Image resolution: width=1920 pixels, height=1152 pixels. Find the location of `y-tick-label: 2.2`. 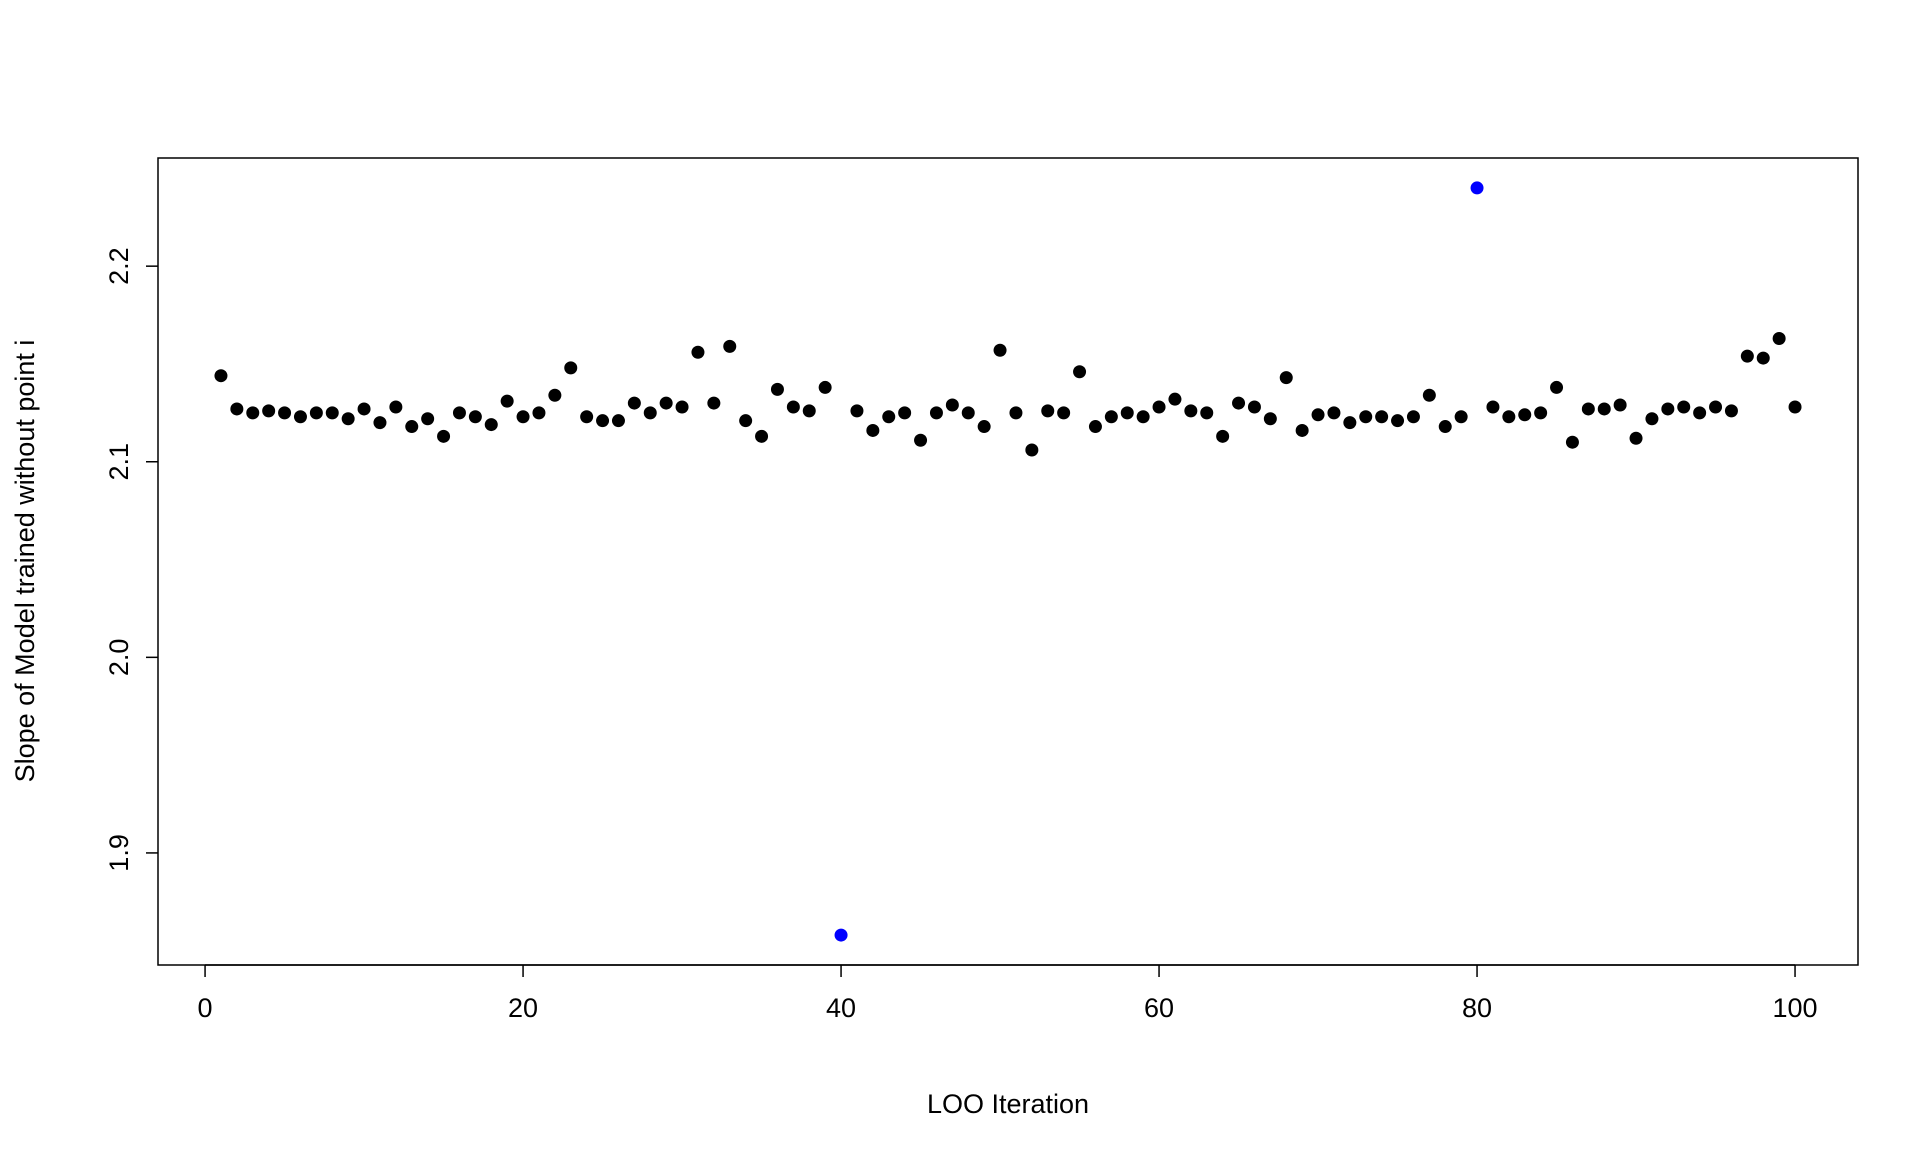

y-tick-label: 2.2 is located at coordinates (119, 266).